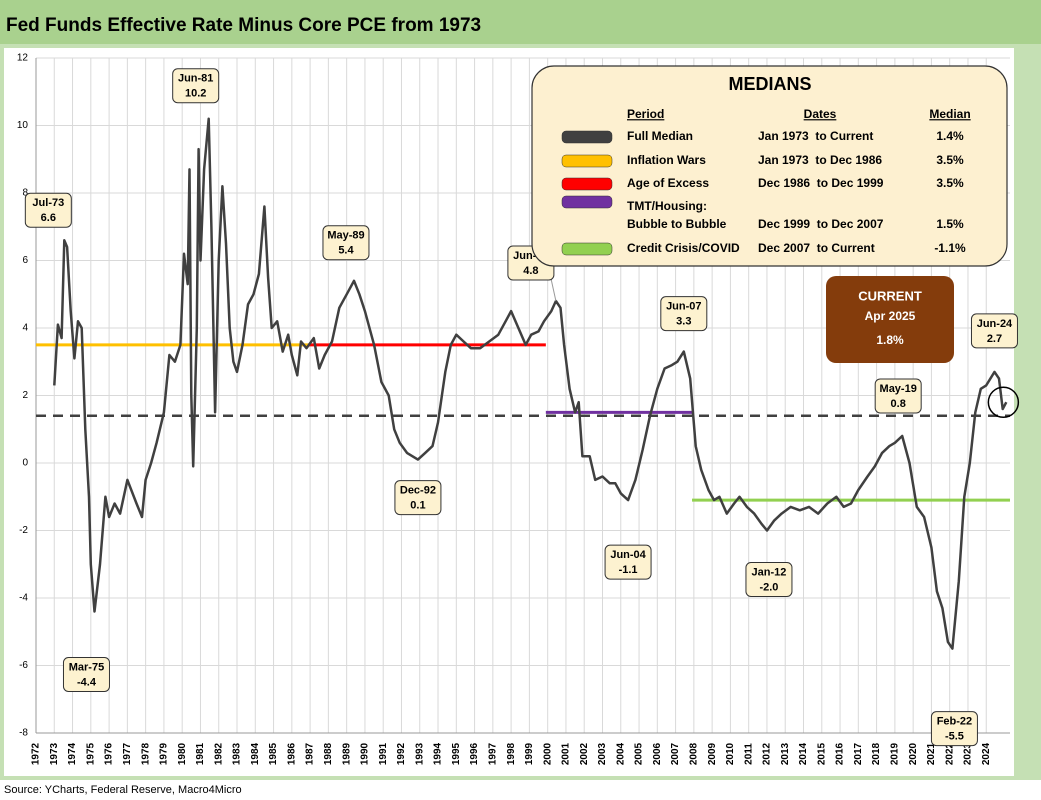 This screenshot has height=800, width=1041. Describe the element at coordinates (200, 753) in the screenshot. I see `x-tick-label: 1981` at that location.